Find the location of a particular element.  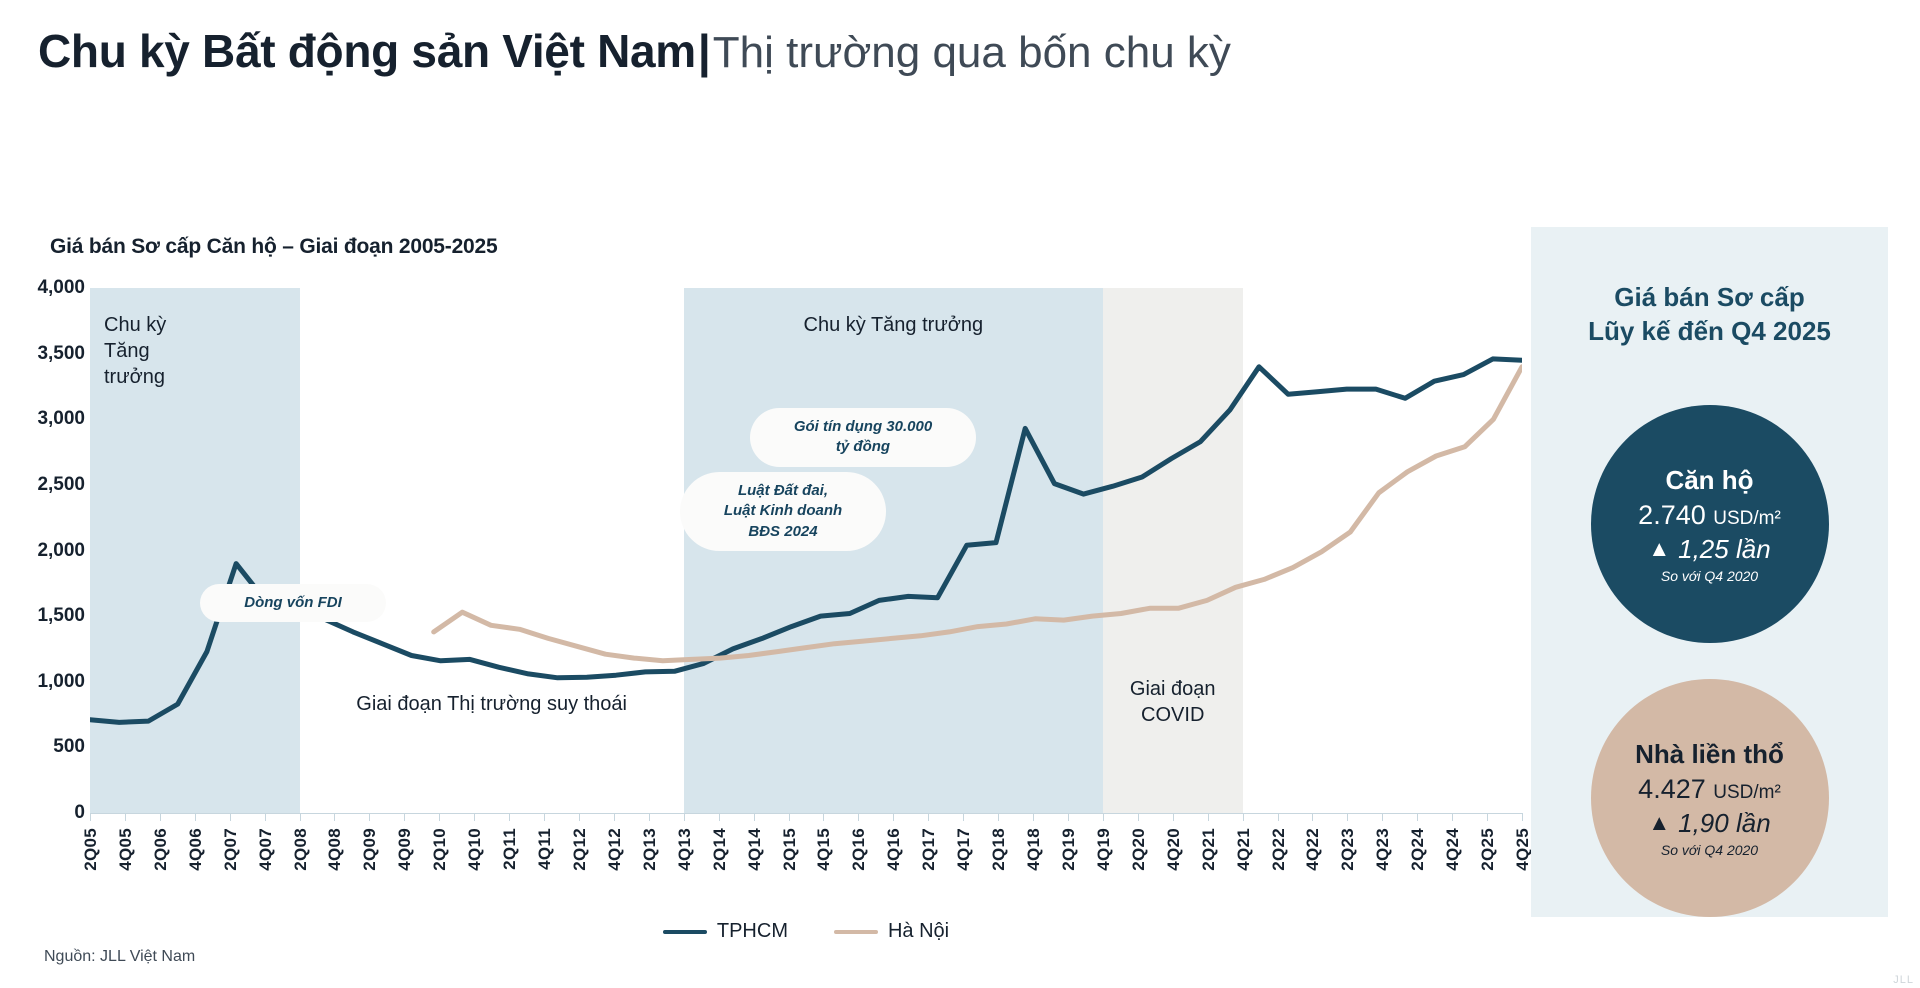

page-title-bold: Chu kỳ Bất động sản Việt Nam is located at coordinates (367, 51).